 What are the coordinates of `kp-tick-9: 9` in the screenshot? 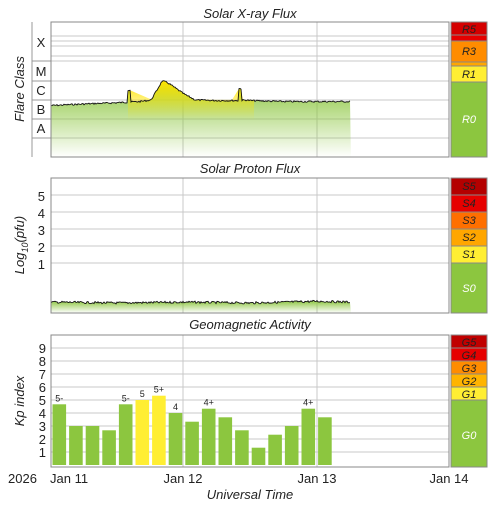 It's located at (42, 348).